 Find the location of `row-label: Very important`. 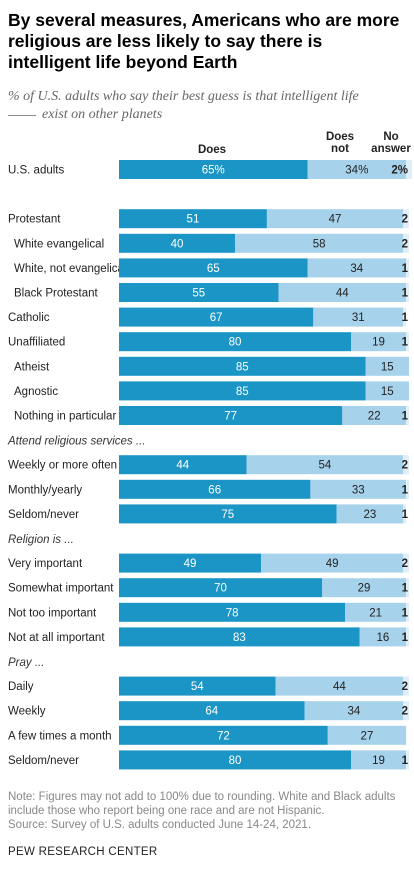

row-label: Very important is located at coordinates (45, 564).